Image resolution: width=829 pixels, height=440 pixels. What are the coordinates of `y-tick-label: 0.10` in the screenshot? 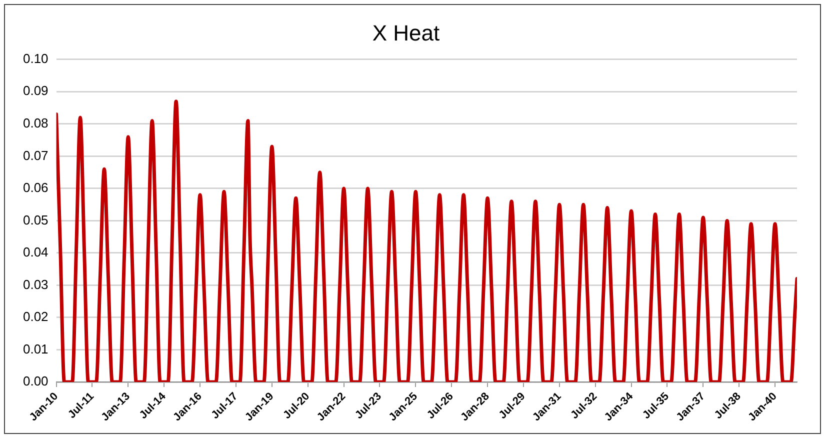 It's located at (35, 58).